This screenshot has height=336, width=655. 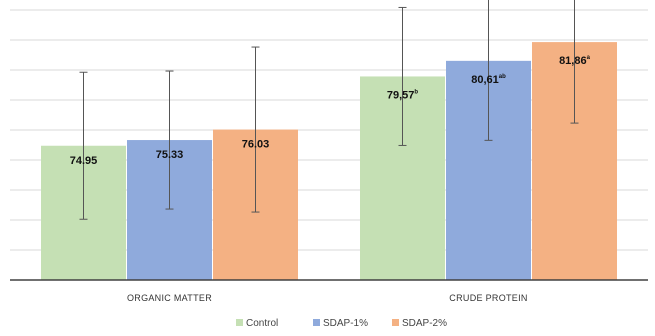 What do you see at coordinates (345, 323) in the screenshot?
I see `legend-label: SDAP-1%` at bounding box center [345, 323].